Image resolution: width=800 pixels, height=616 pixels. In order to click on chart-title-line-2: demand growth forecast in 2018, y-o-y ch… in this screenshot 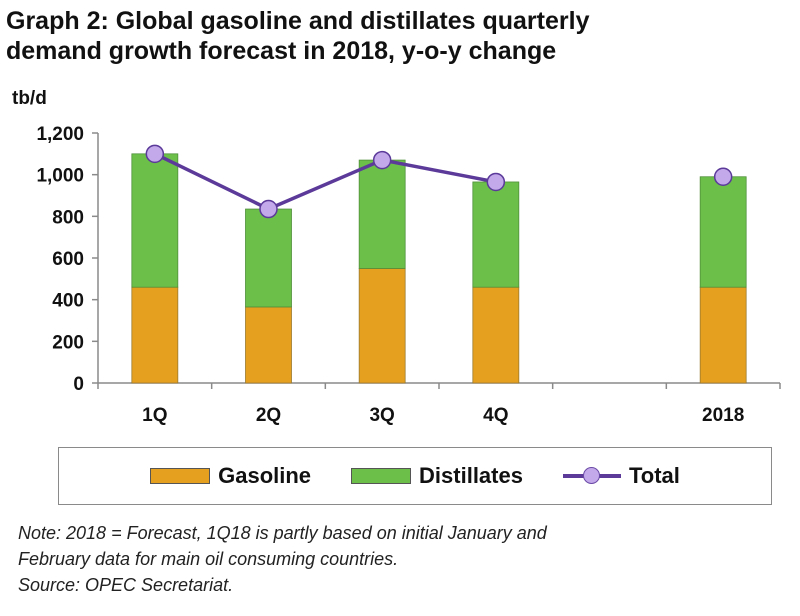, I will do `click(281, 51)`.